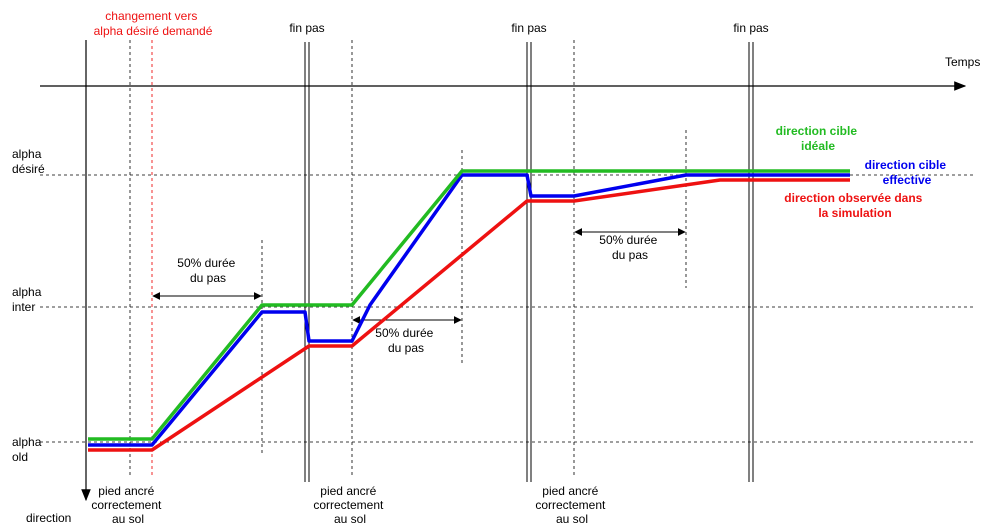 This screenshot has width=986, height=528. What do you see at coordinates (349, 505) in the screenshot?
I see `pied-ancre-label-2: pied ancré correctement au sol` at bounding box center [349, 505].